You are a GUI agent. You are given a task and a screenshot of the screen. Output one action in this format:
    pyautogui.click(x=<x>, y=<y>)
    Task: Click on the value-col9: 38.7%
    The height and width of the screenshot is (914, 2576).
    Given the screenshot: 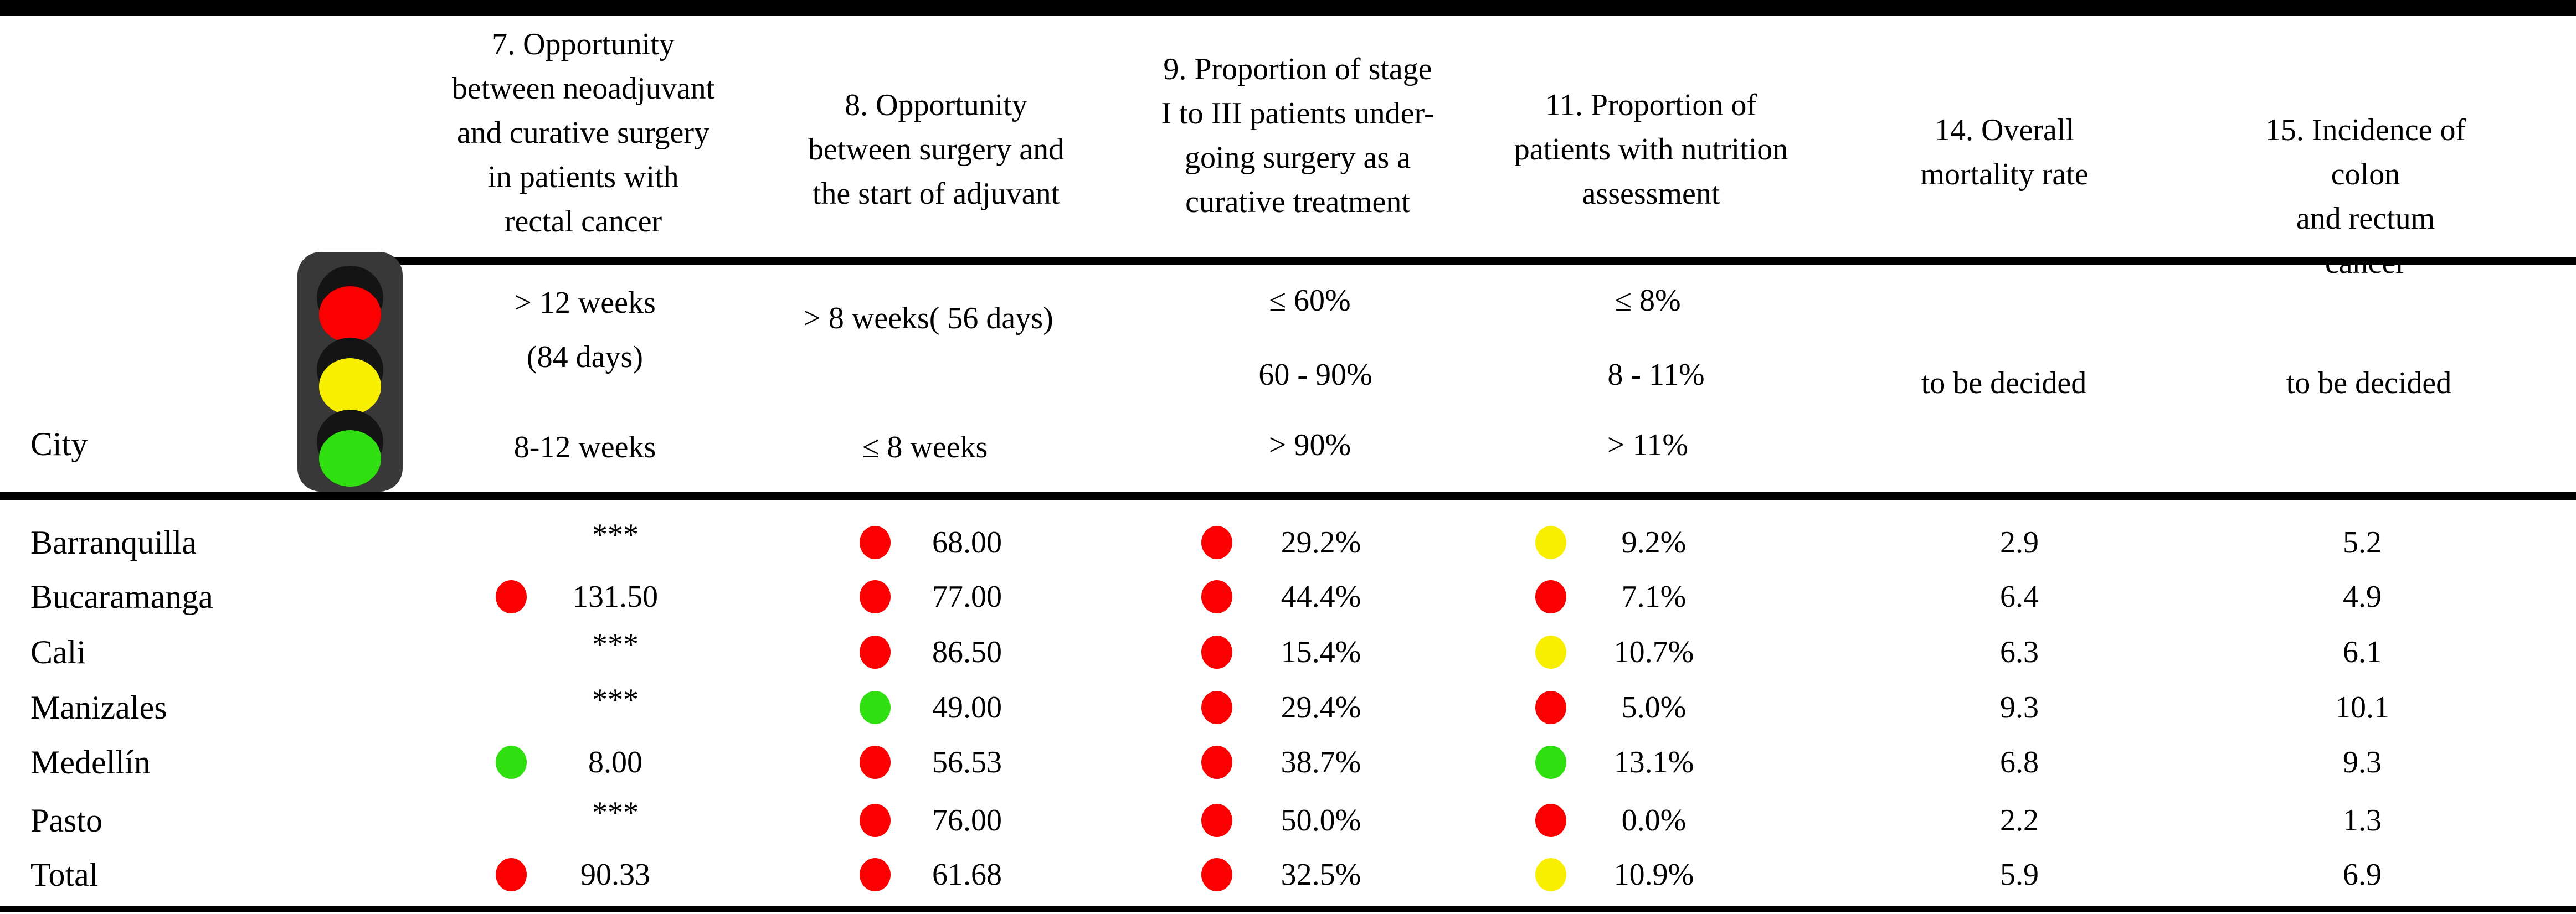 What is the action you would take?
    pyautogui.click(x=1321, y=762)
    